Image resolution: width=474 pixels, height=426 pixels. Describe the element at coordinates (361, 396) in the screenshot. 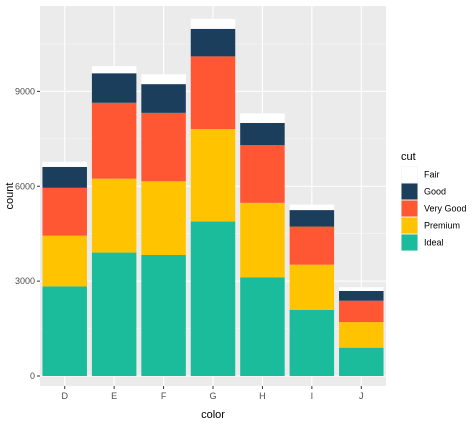

I see `x-tick-label: J` at that location.